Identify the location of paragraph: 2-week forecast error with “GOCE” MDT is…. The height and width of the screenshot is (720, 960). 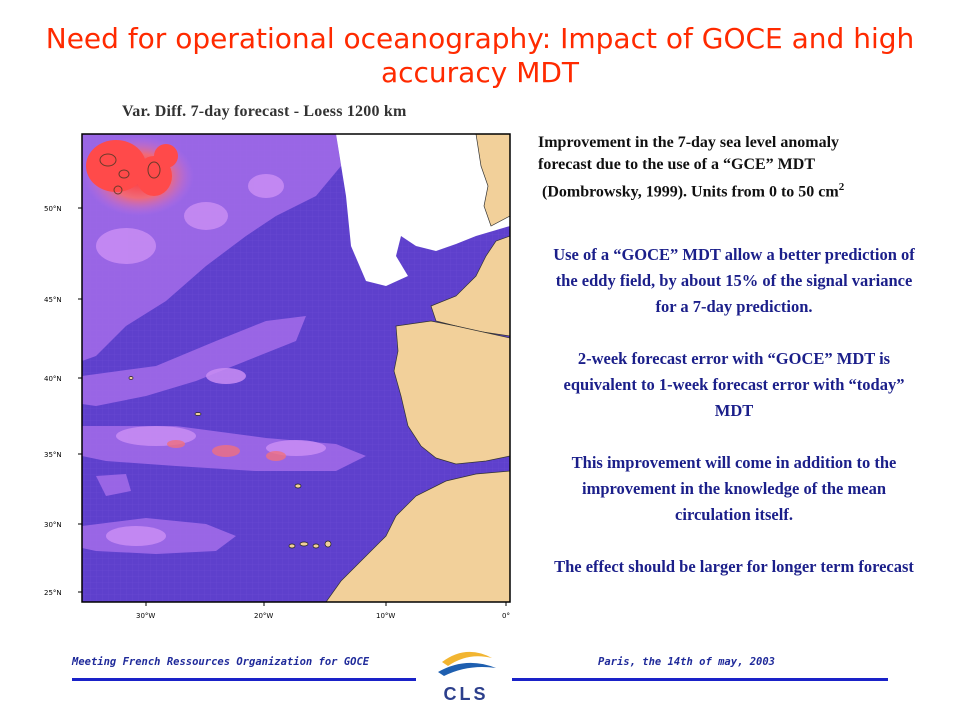
(734, 384).